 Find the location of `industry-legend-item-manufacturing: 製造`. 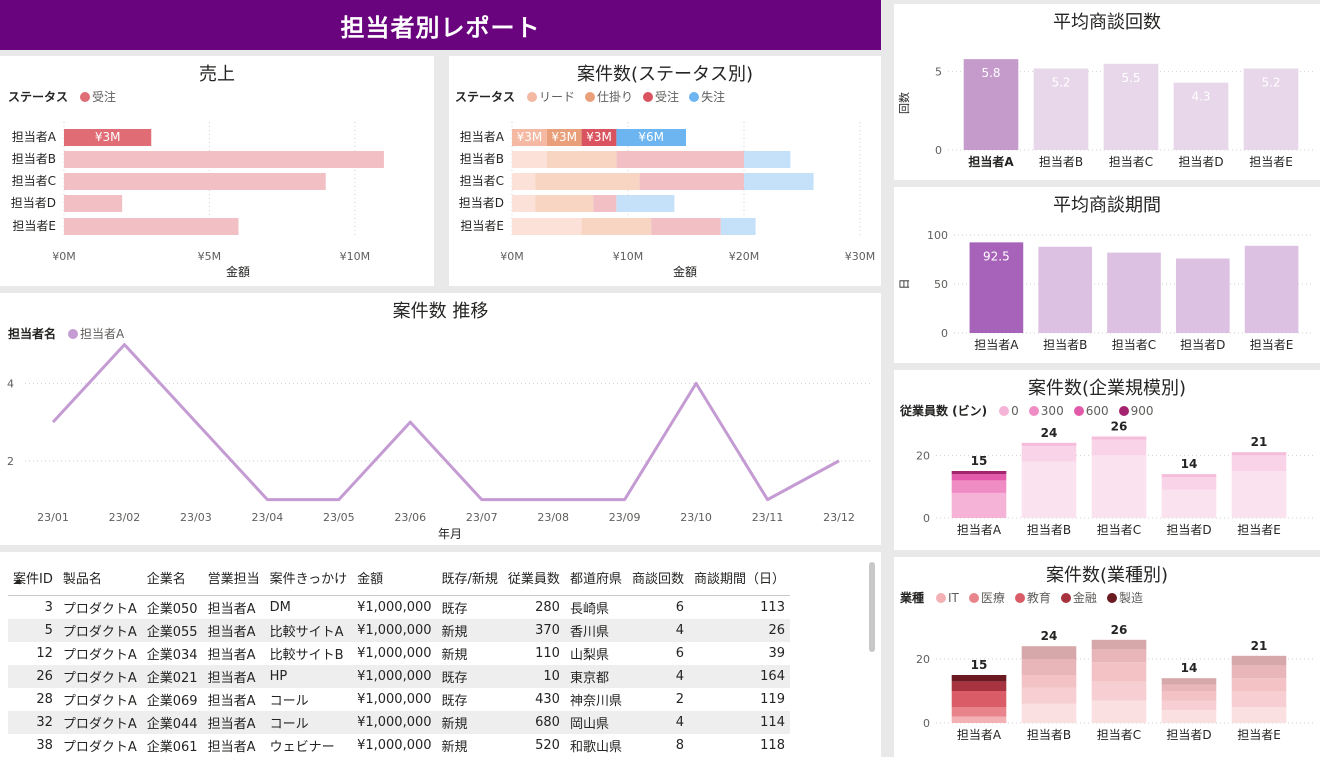

industry-legend-item-manufacturing: 製造 is located at coordinates (1124, 597).